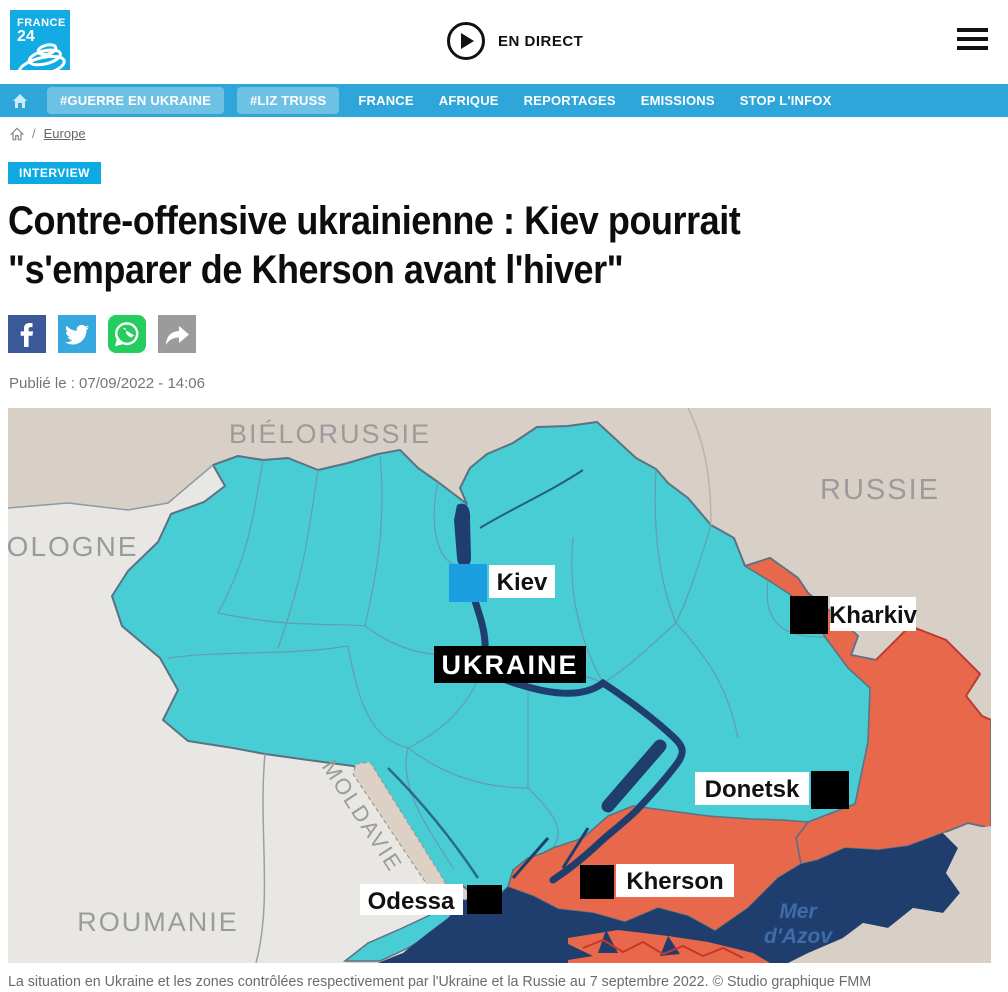 Image resolution: width=1008 pixels, height=992 pixels. I want to click on twitter-icon, so click(77, 334).